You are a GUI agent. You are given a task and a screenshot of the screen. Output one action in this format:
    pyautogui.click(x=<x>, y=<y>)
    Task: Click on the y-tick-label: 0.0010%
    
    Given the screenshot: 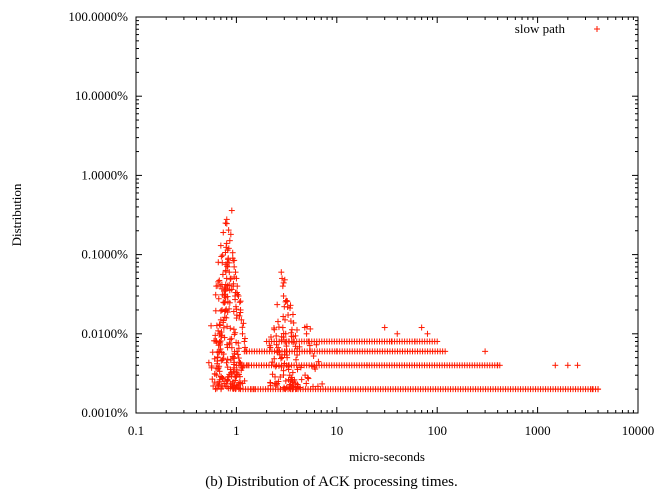 What is the action you would take?
    pyautogui.click(x=104, y=412)
    